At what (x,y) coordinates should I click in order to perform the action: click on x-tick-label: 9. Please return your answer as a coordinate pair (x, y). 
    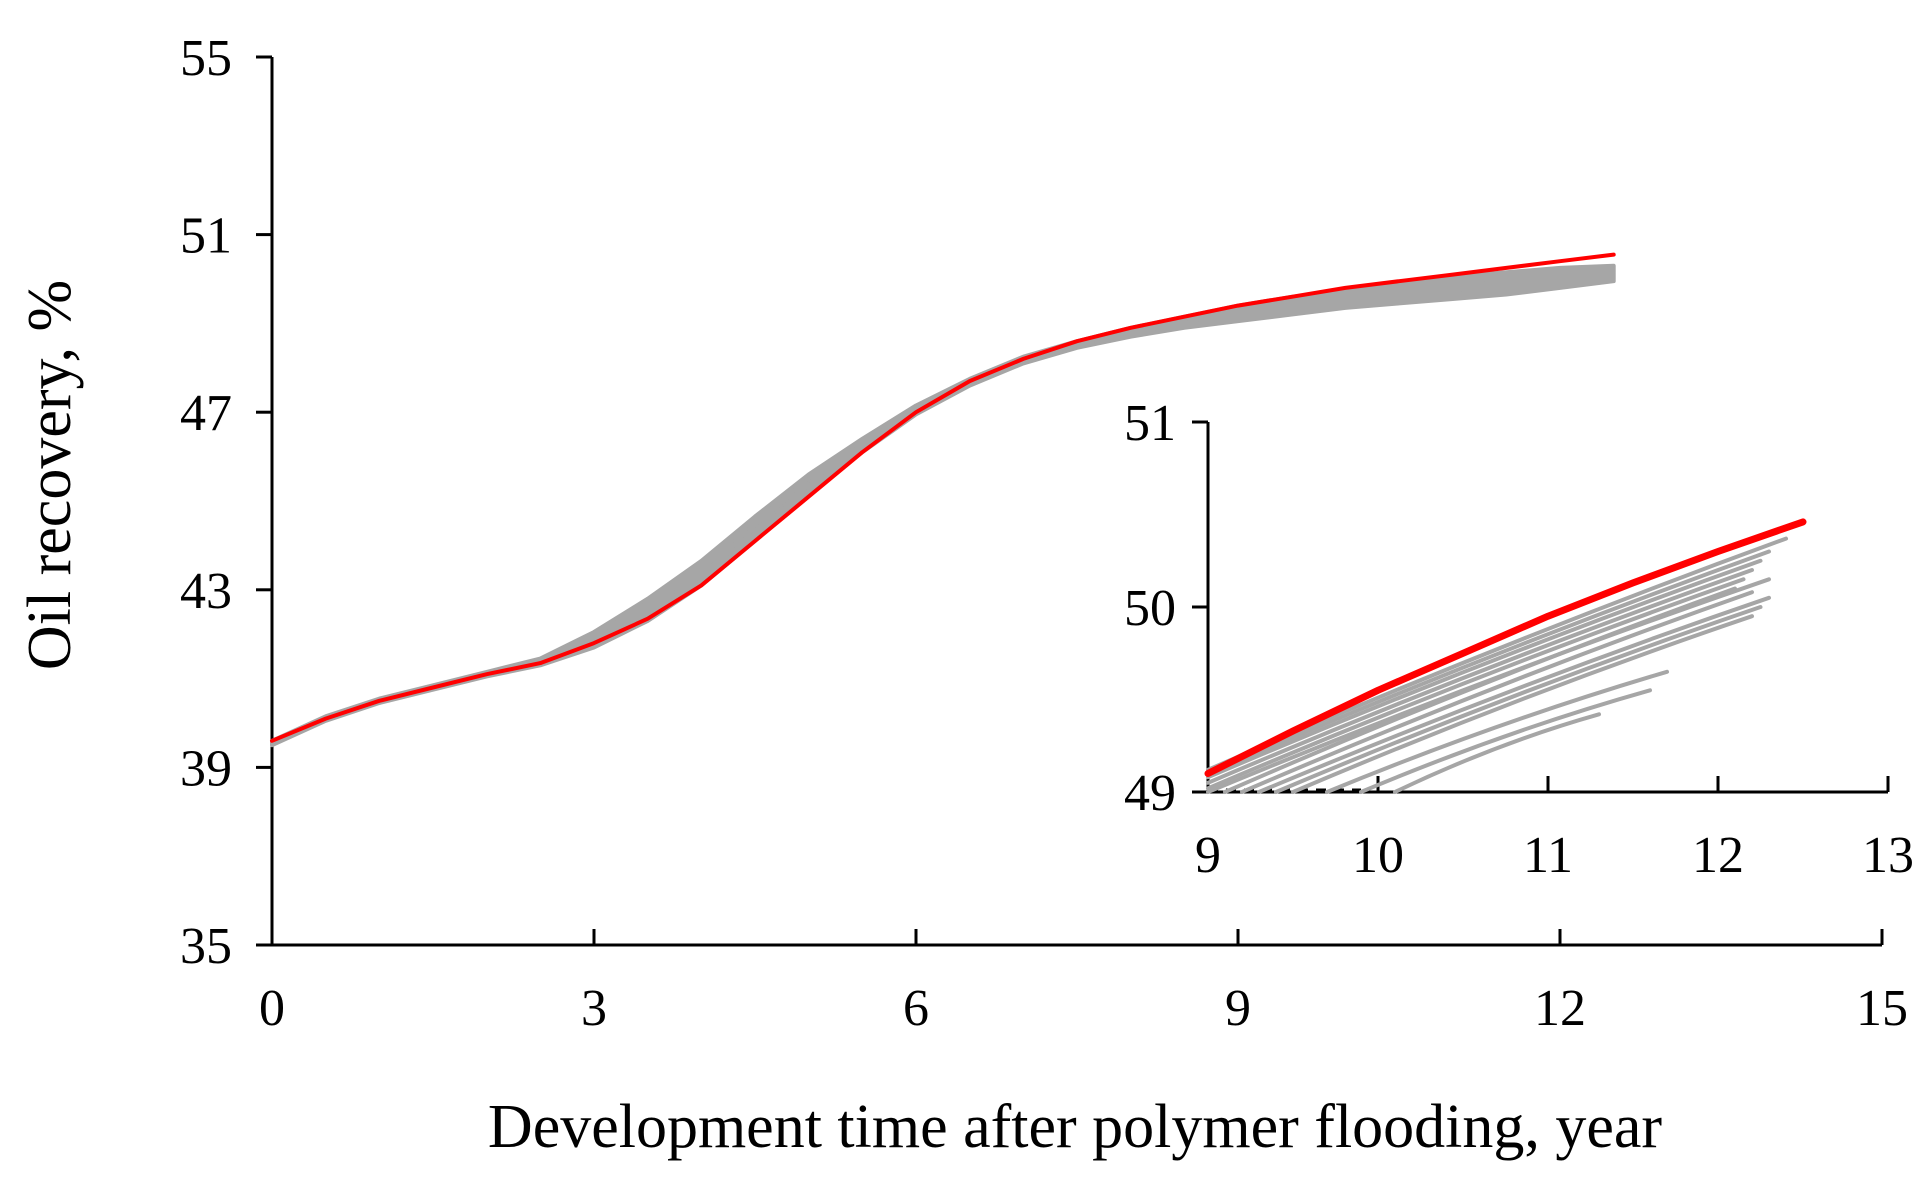
    Looking at the image, I should click on (1238, 1008).